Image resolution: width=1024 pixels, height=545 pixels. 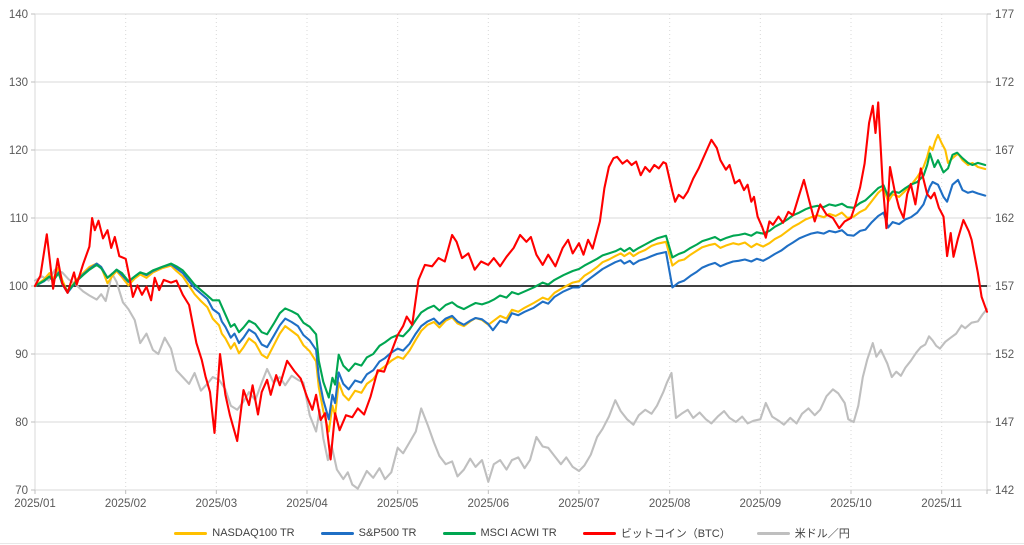 I want to click on legend-item-usd-jpy: 米ドル／円, so click(x=803, y=533).